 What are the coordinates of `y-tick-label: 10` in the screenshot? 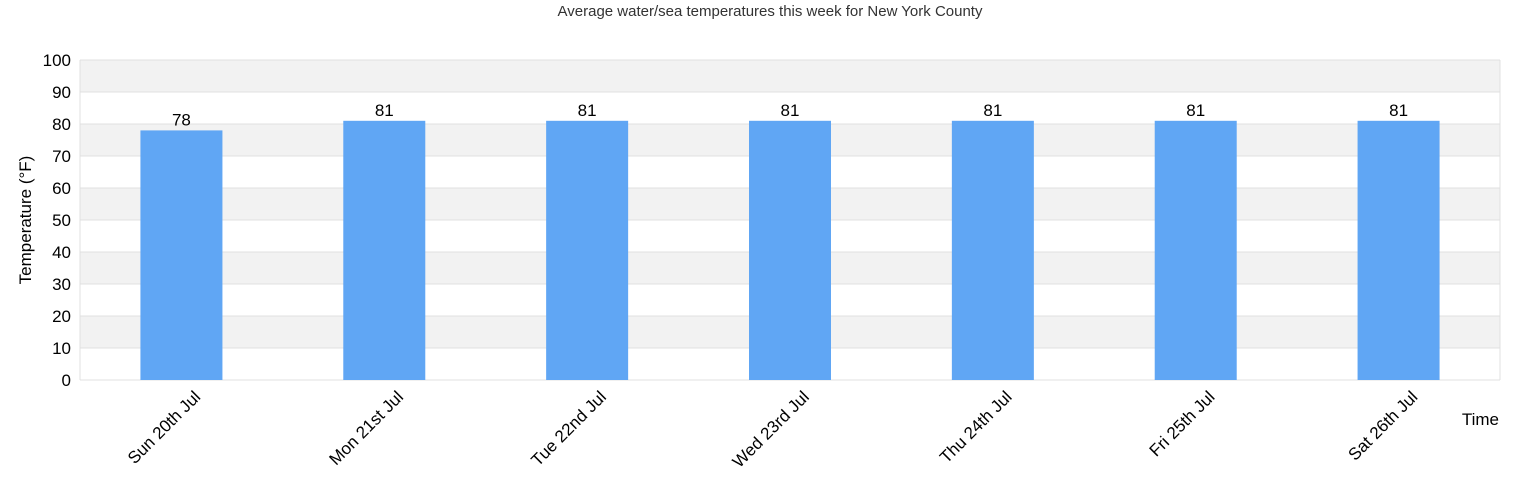 It's located at (61, 348).